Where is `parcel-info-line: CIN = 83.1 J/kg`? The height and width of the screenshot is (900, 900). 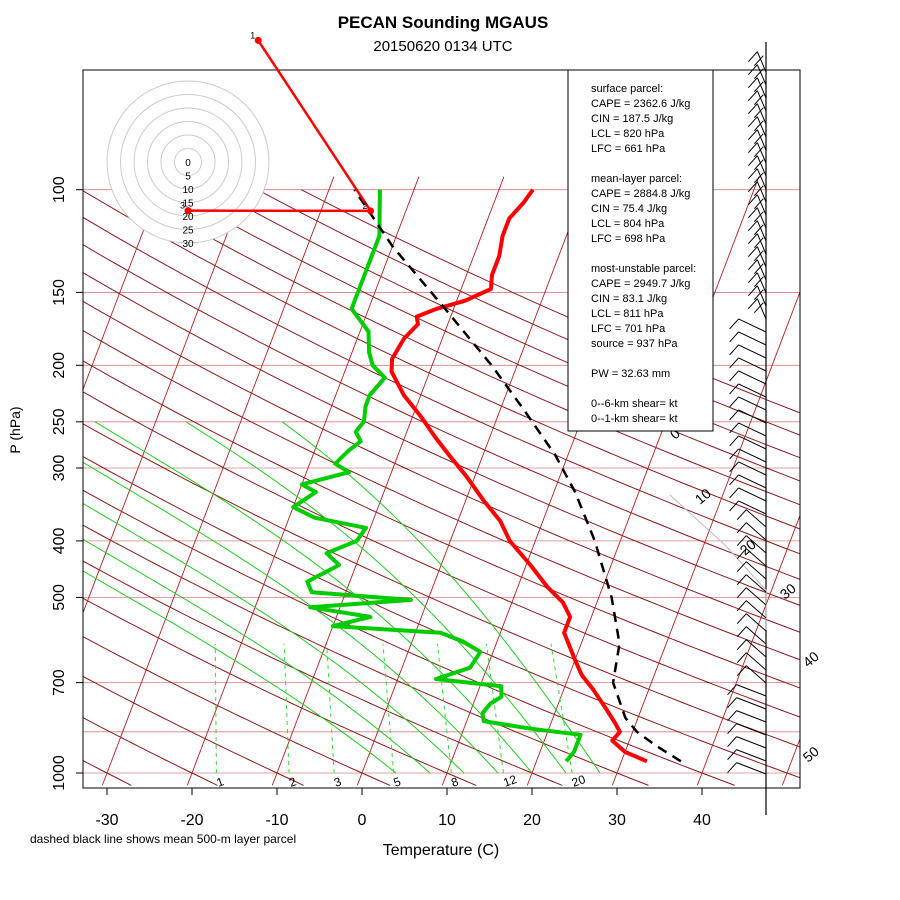 parcel-info-line: CIN = 83.1 J/kg is located at coordinates (629, 299).